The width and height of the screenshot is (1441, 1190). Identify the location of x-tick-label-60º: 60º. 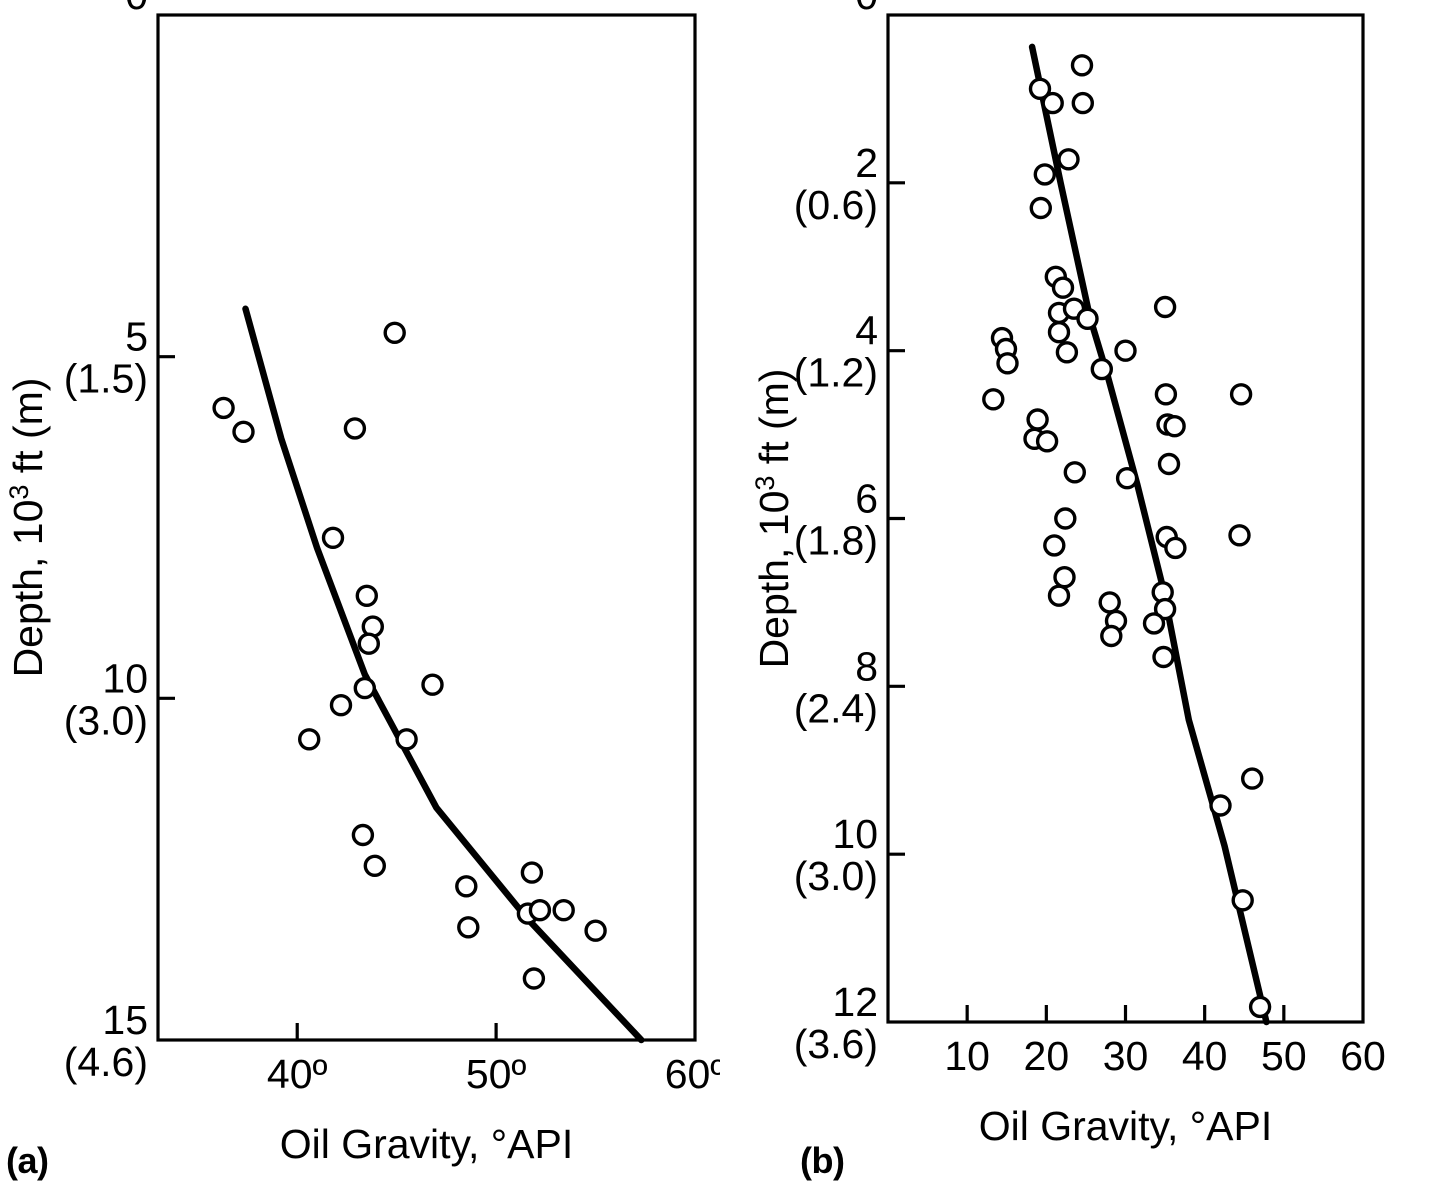
(692, 1074).